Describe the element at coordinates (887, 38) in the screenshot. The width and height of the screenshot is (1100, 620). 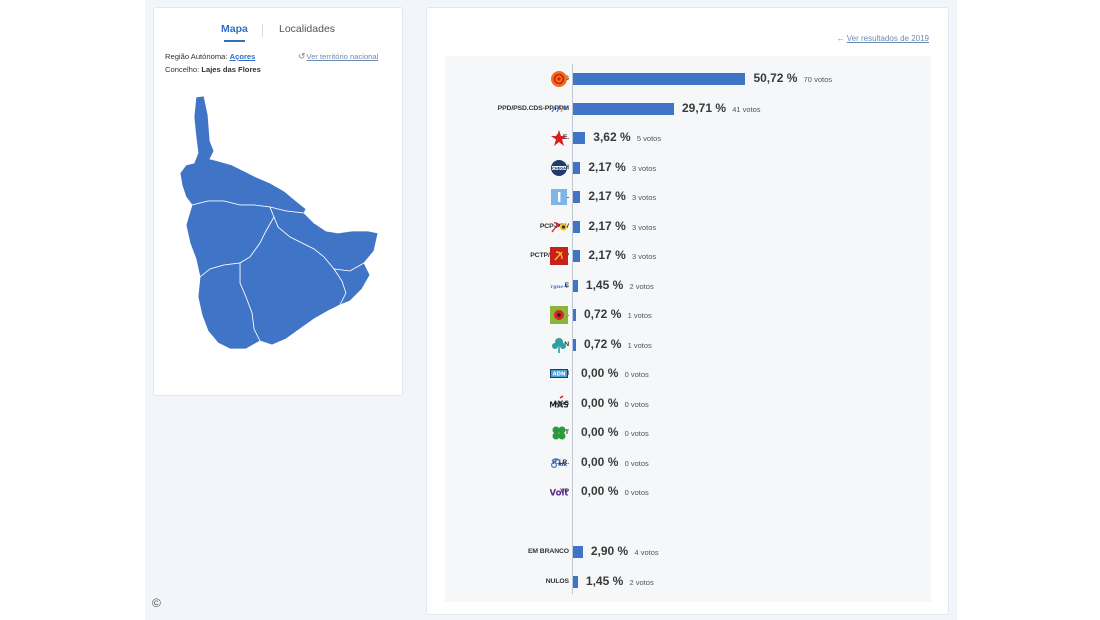
I see `previous-results-label: Ver resultados de 2019` at that location.